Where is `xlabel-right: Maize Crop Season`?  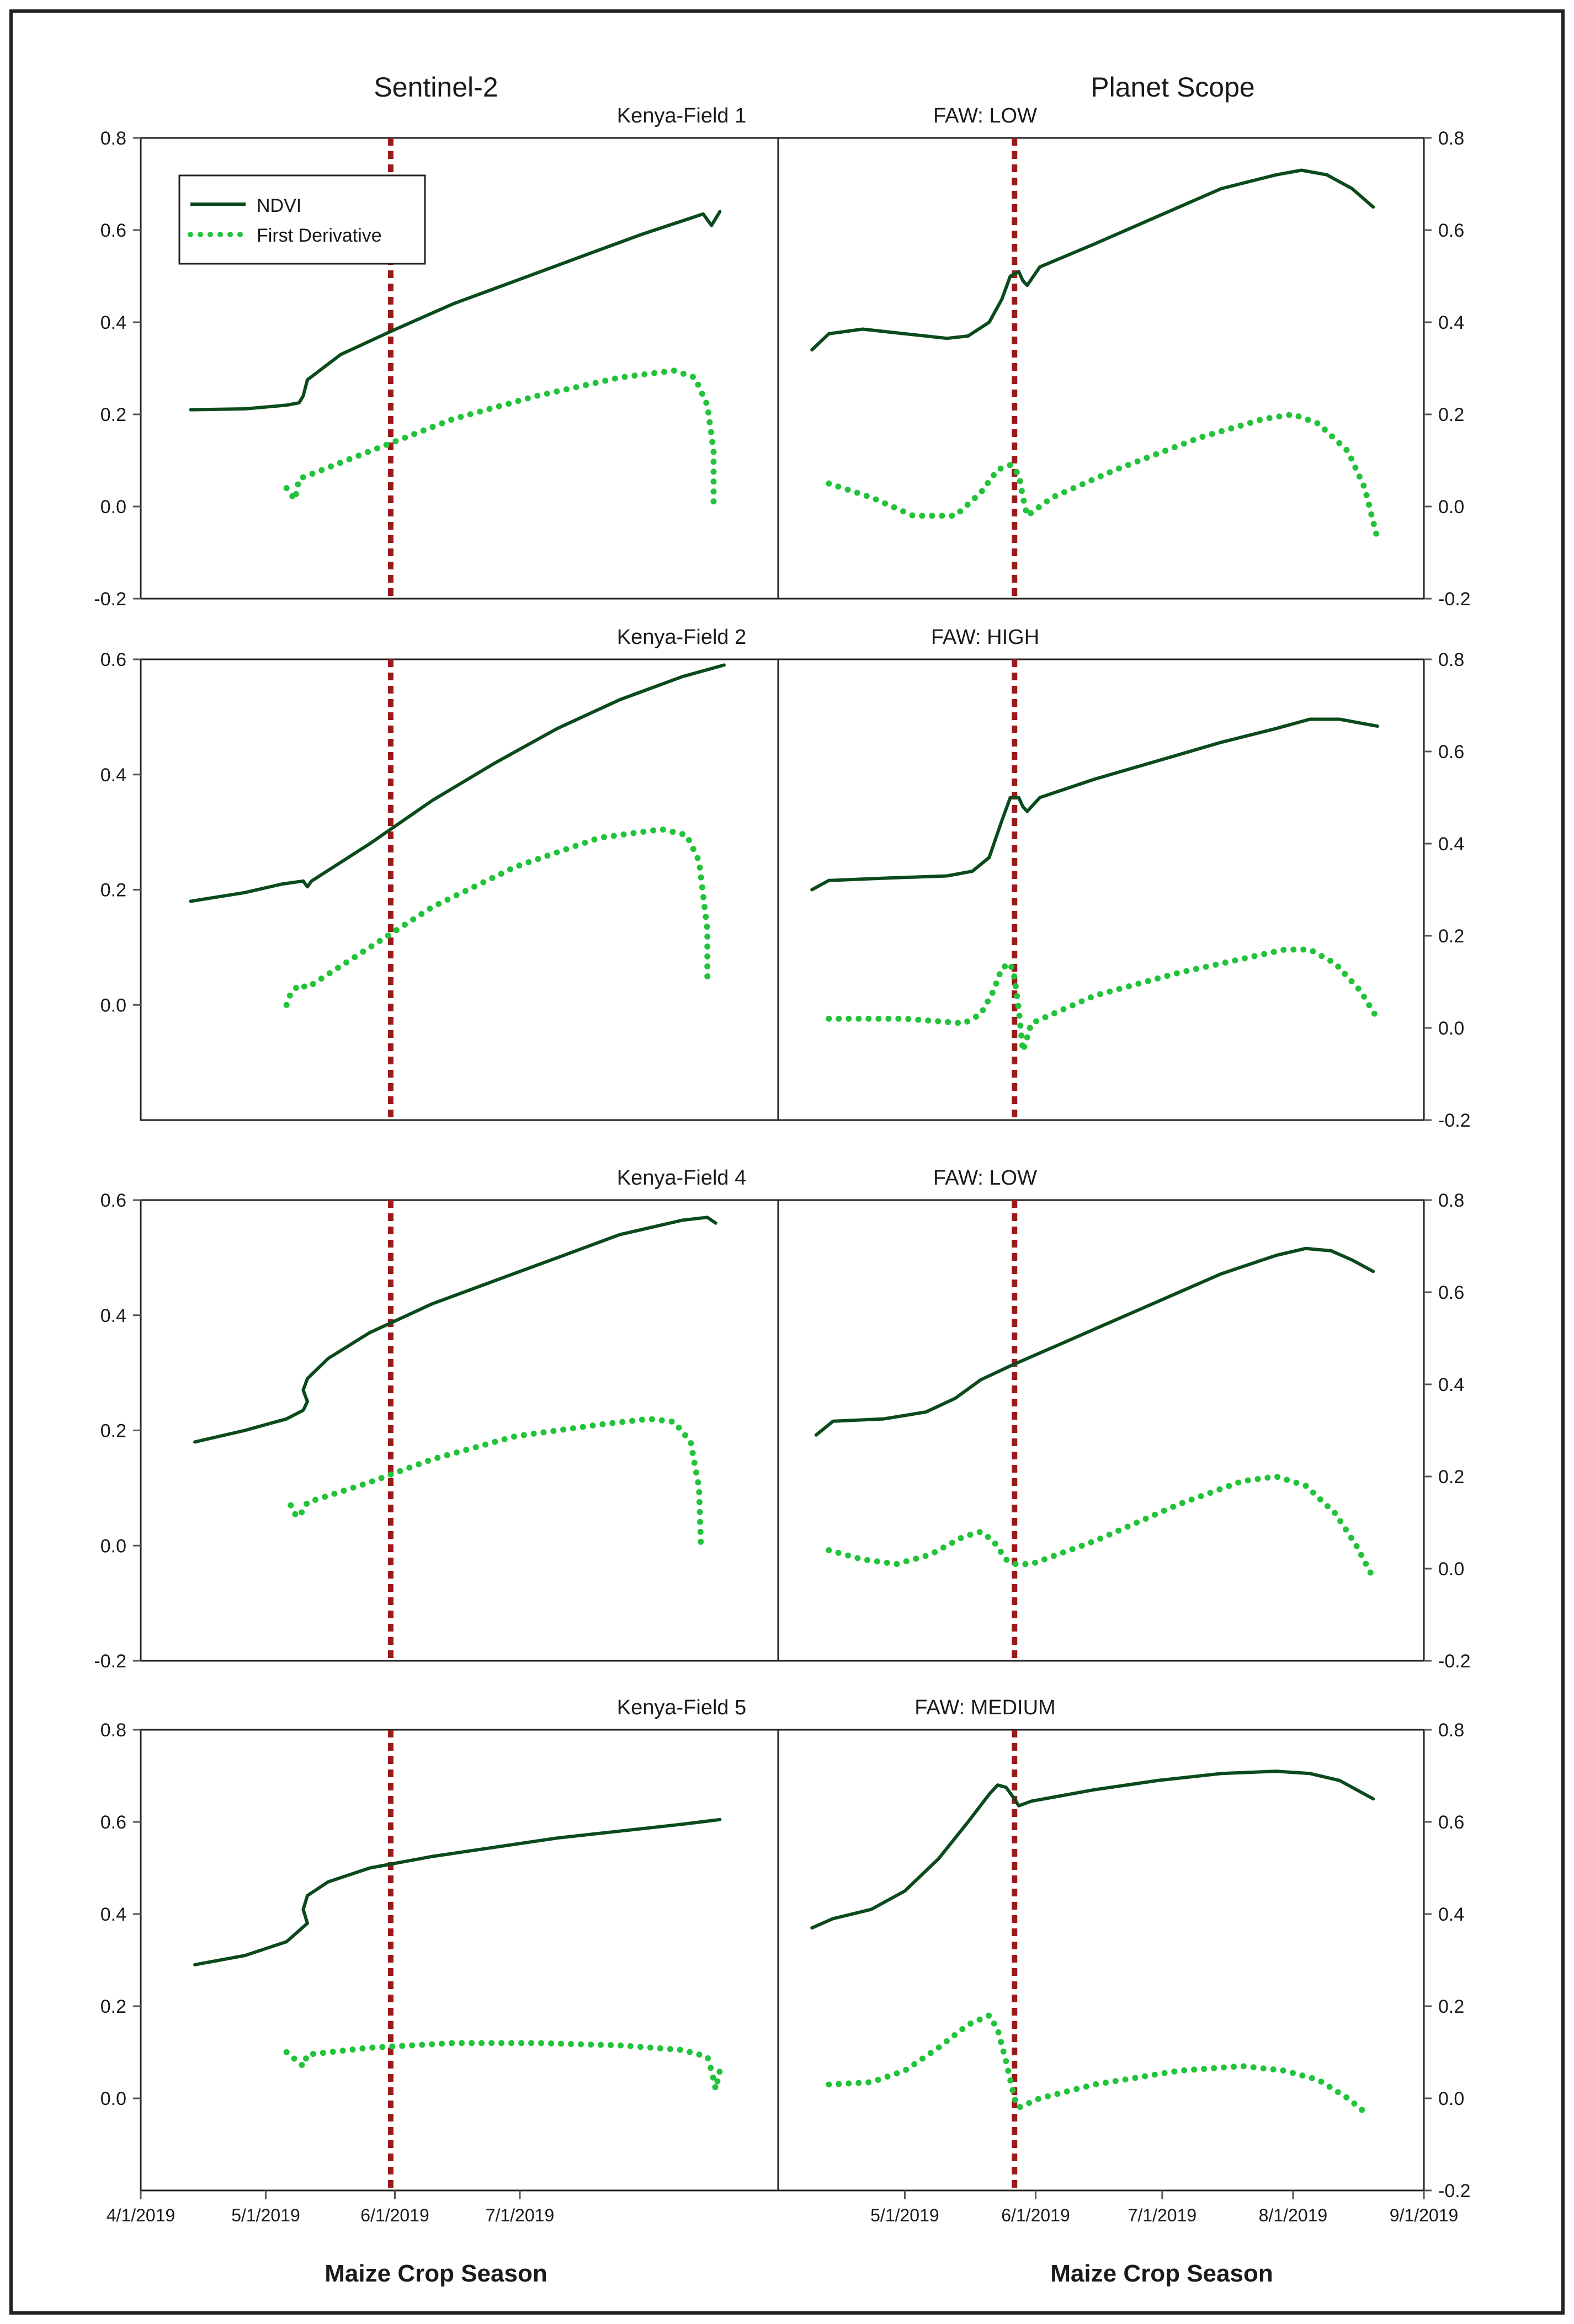
xlabel-right: Maize Crop Season is located at coordinates (1161, 2274).